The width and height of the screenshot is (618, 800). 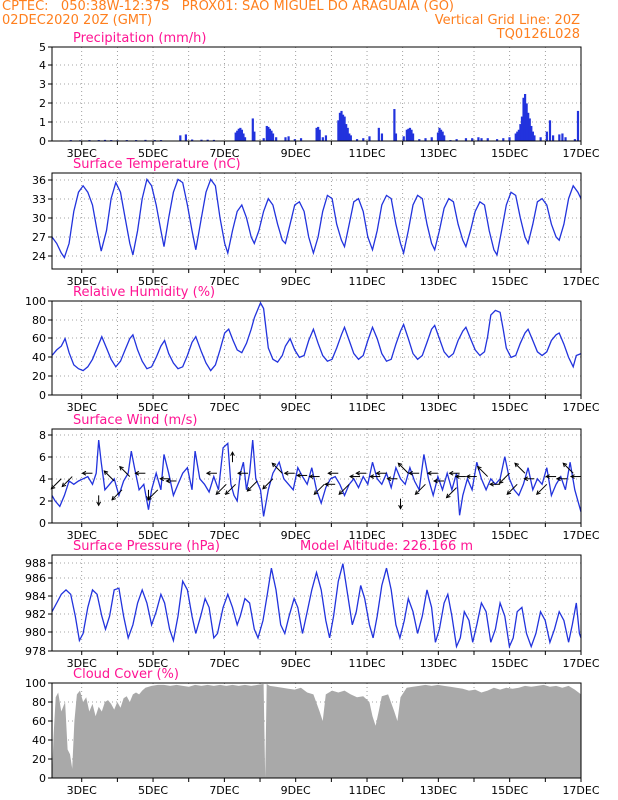 What do you see at coordinates (35, 651) in the screenshot?
I see `y-tick-label: 978` at bounding box center [35, 651].